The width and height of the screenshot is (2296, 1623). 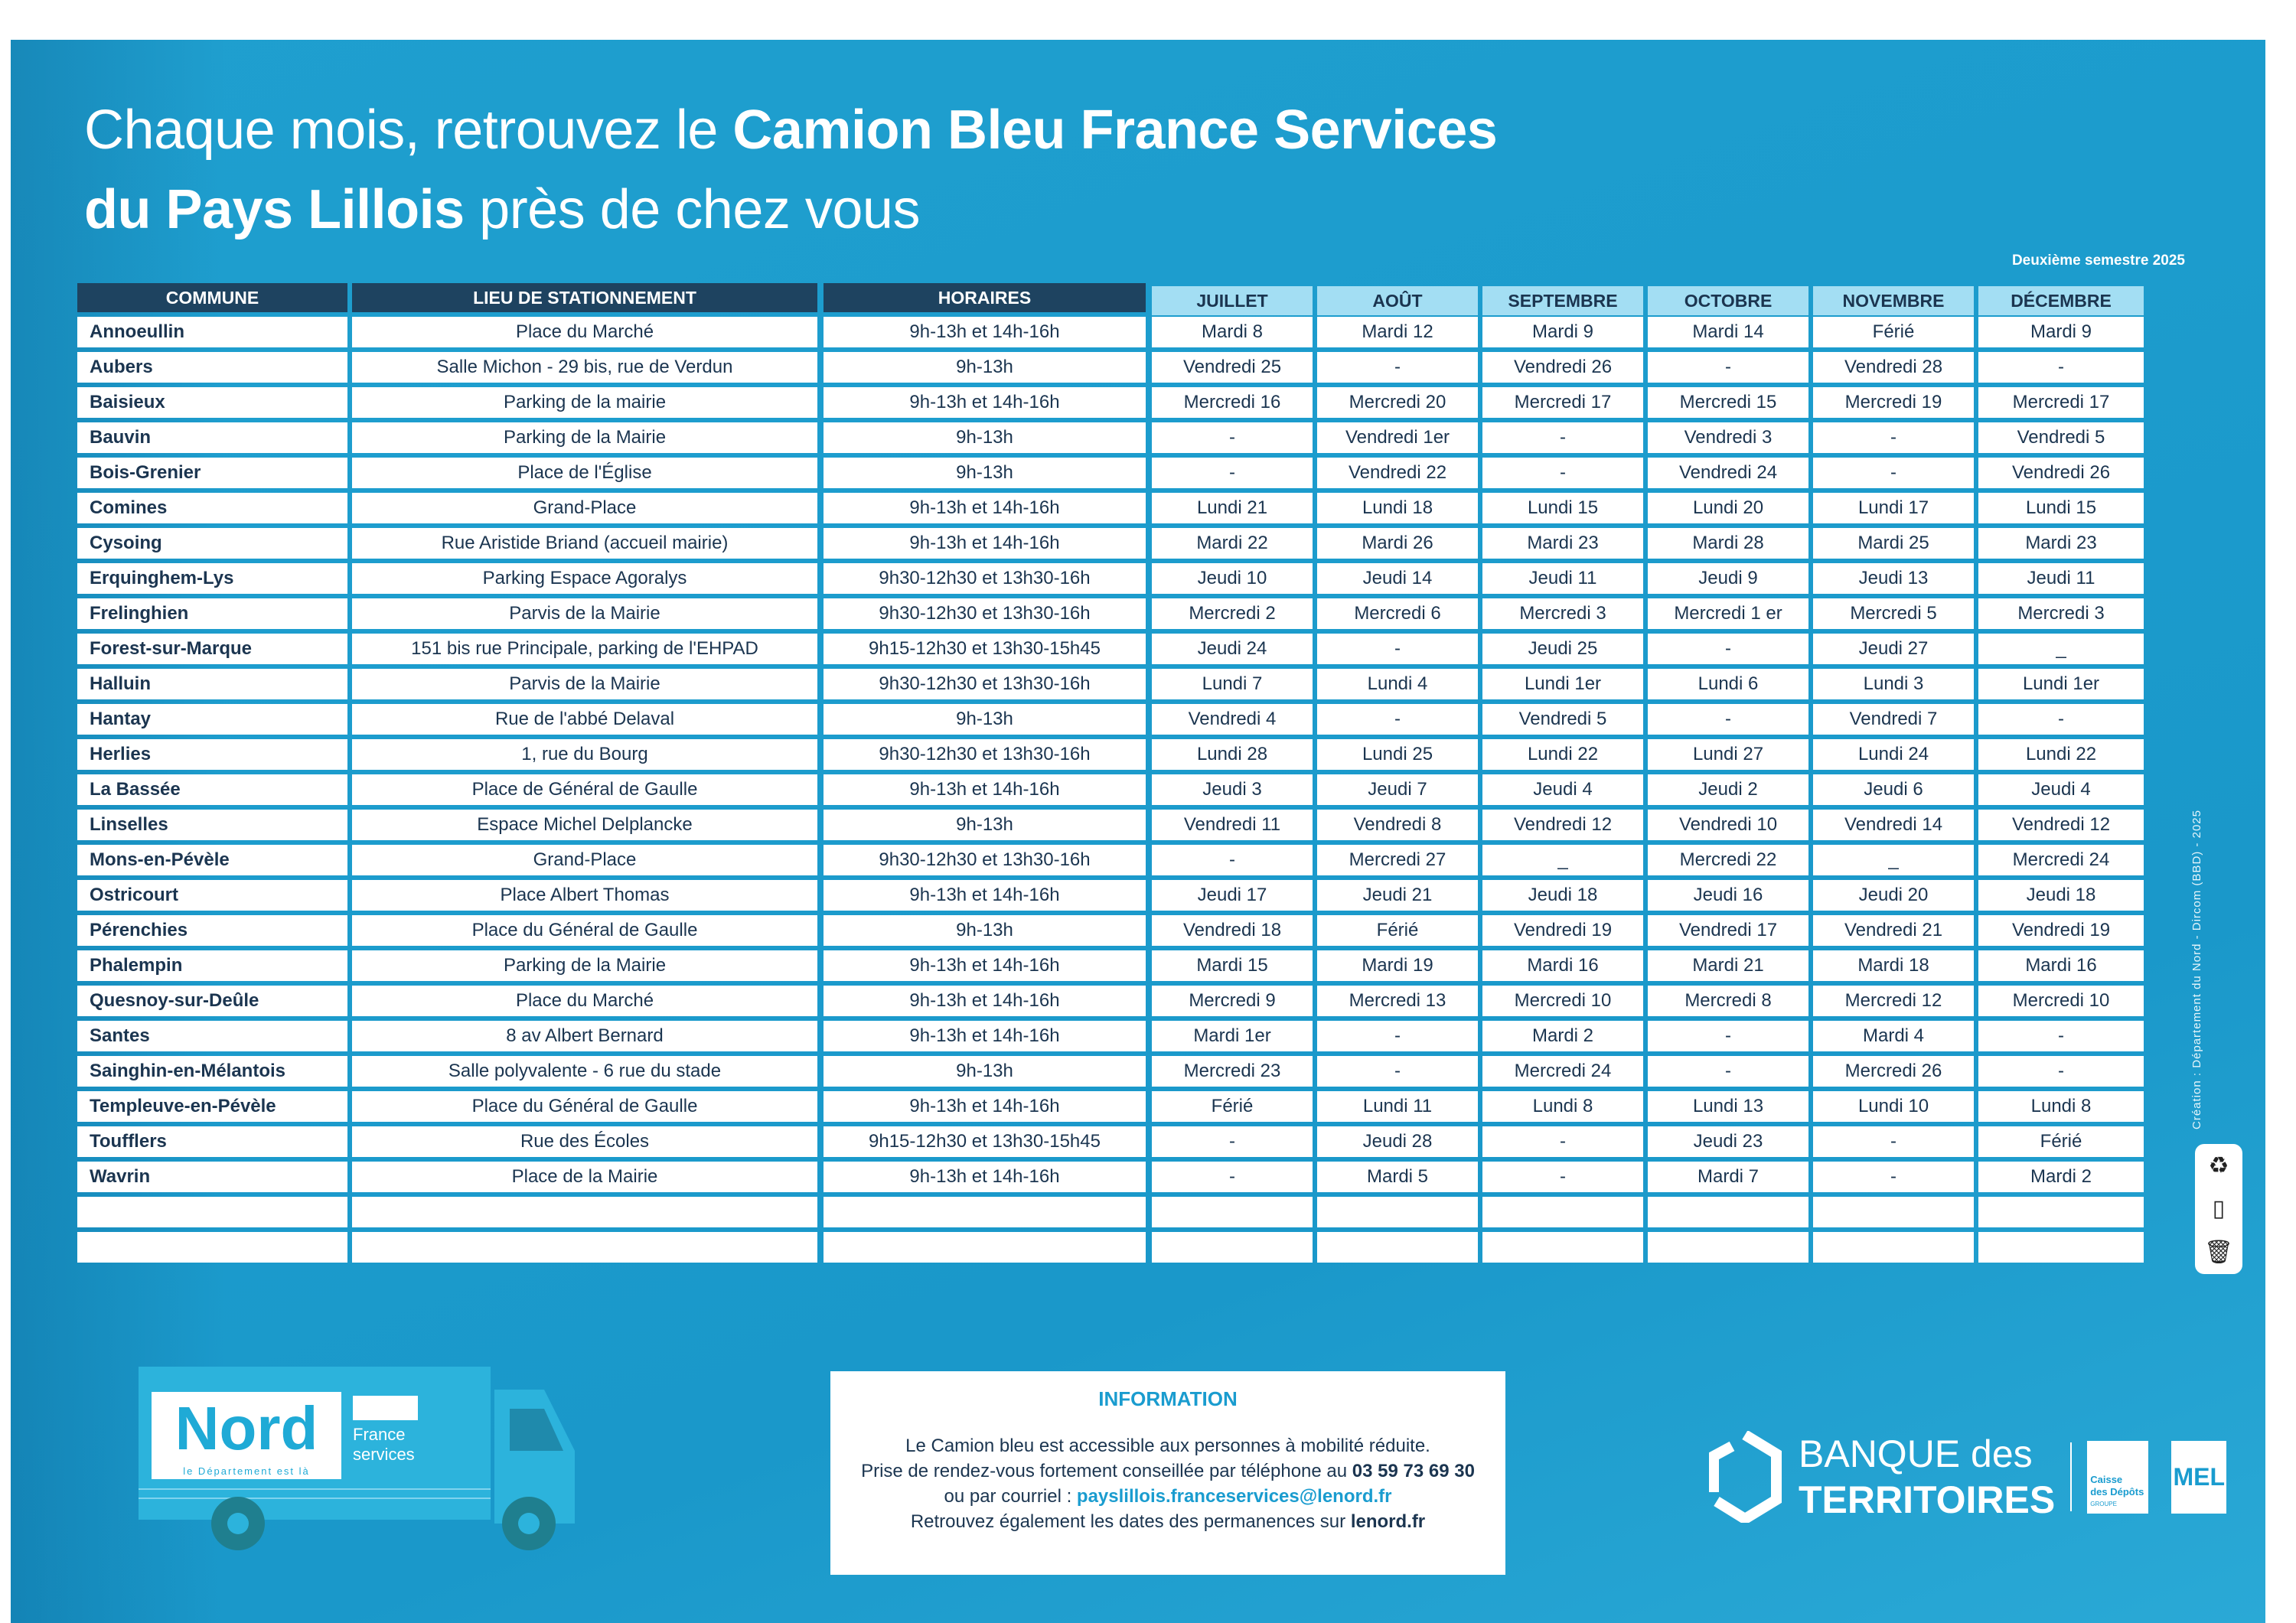 What do you see at coordinates (212, 508) in the screenshot?
I see `commune-cell: Comines` at bounding box center [212, 508].